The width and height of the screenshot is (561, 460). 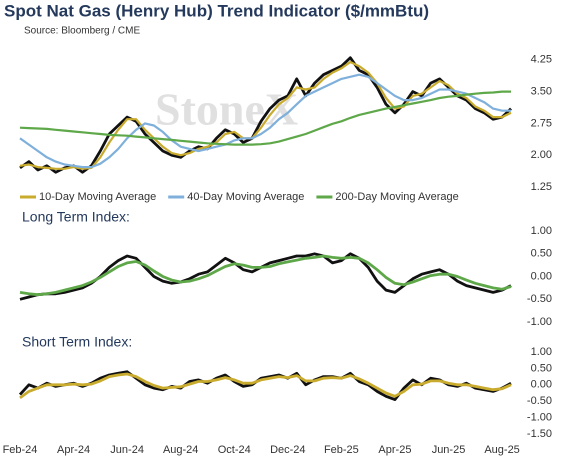 I want to click on legend-label: 200-Day Moving Average, so click(x=396, y=197).